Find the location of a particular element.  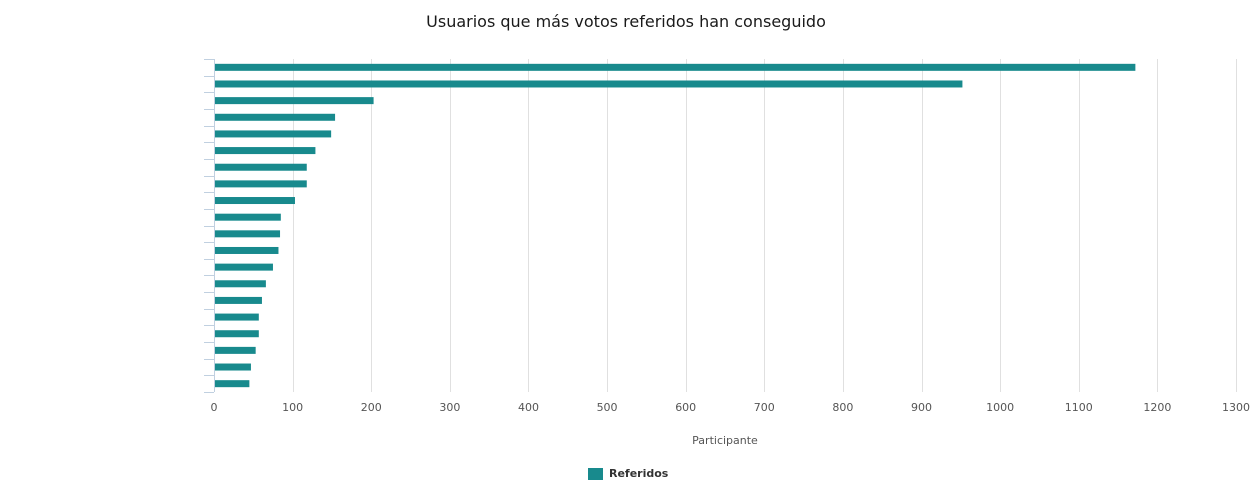

x-tick-label: 1000 is located at coordinates (1000, 407).